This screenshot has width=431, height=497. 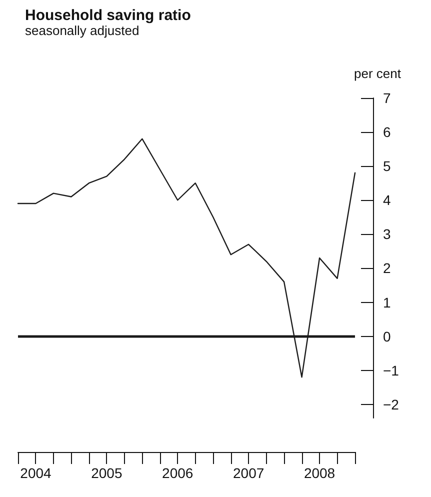 What do you see at coordinates (391, 404) in the screenshot?
I see `y-tick-label: −2` at bounding box center [391, 404].